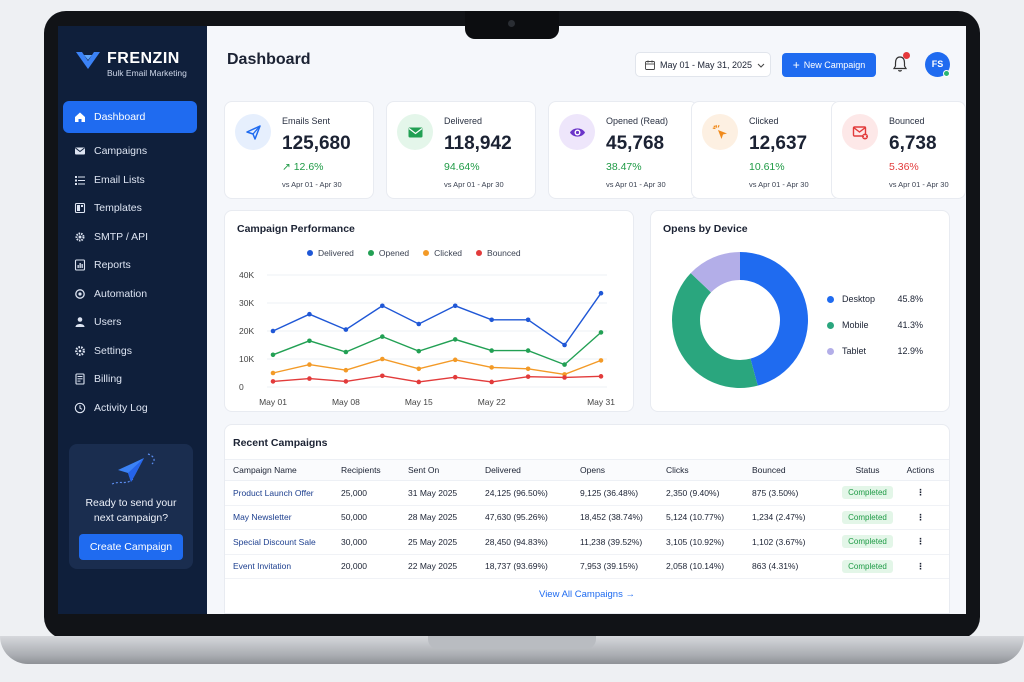 The height and width of the screenshot is (682, 1024). I want to click on table-cell: 18,737 (93.69%), so click(516, 566).